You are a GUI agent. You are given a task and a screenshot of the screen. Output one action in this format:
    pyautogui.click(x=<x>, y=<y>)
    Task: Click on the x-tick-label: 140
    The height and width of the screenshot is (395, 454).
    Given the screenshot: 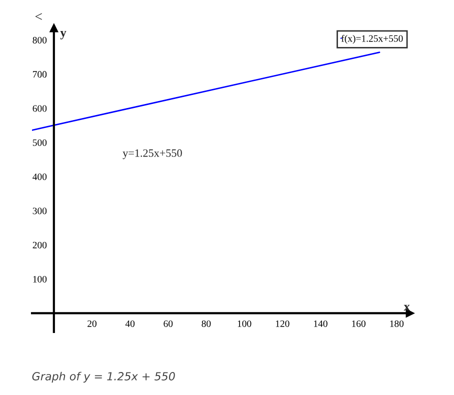 What is the action you would take?
    pyautogui.click(x=321, y=323)
    